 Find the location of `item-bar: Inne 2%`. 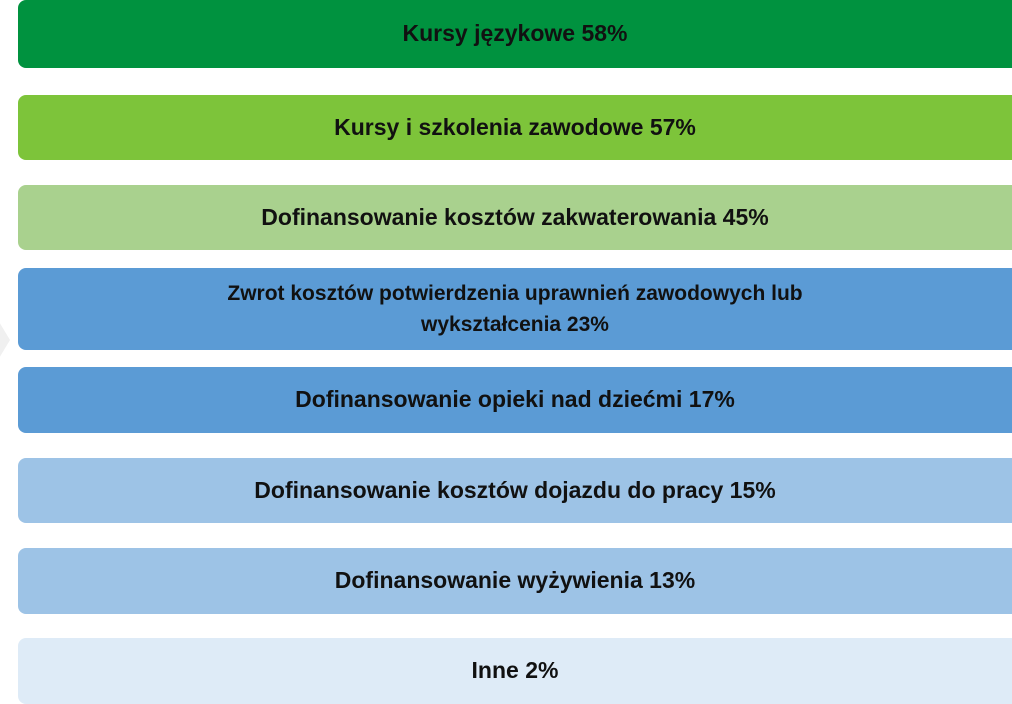

item-bar: Inne 2% is located at coordinates (515, 671).